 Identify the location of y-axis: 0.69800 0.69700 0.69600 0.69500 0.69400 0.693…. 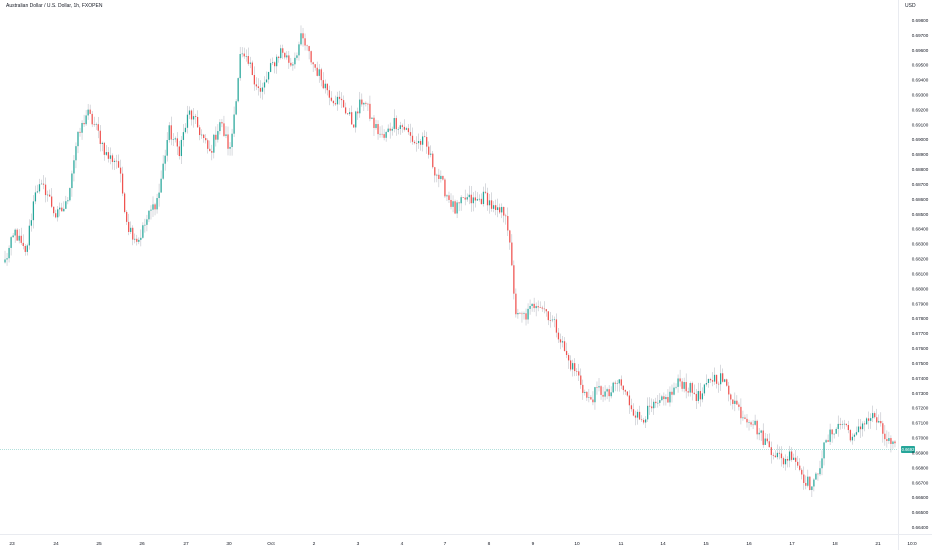
(920, 274).